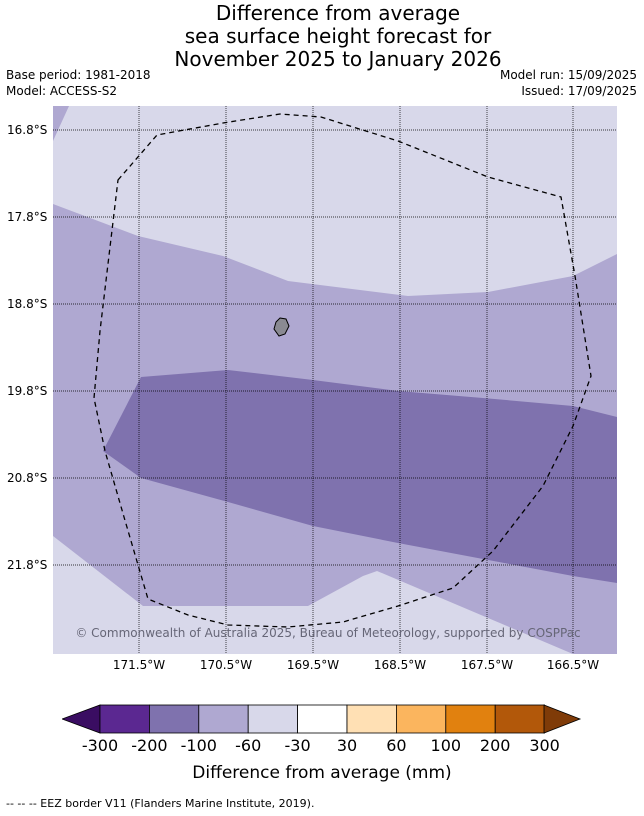 The image size is (644, 816). Describe the element at coordinates (338, 59) in the screenshot. I see `chart-title-line-3: November 2025 to January 2026` at that location.